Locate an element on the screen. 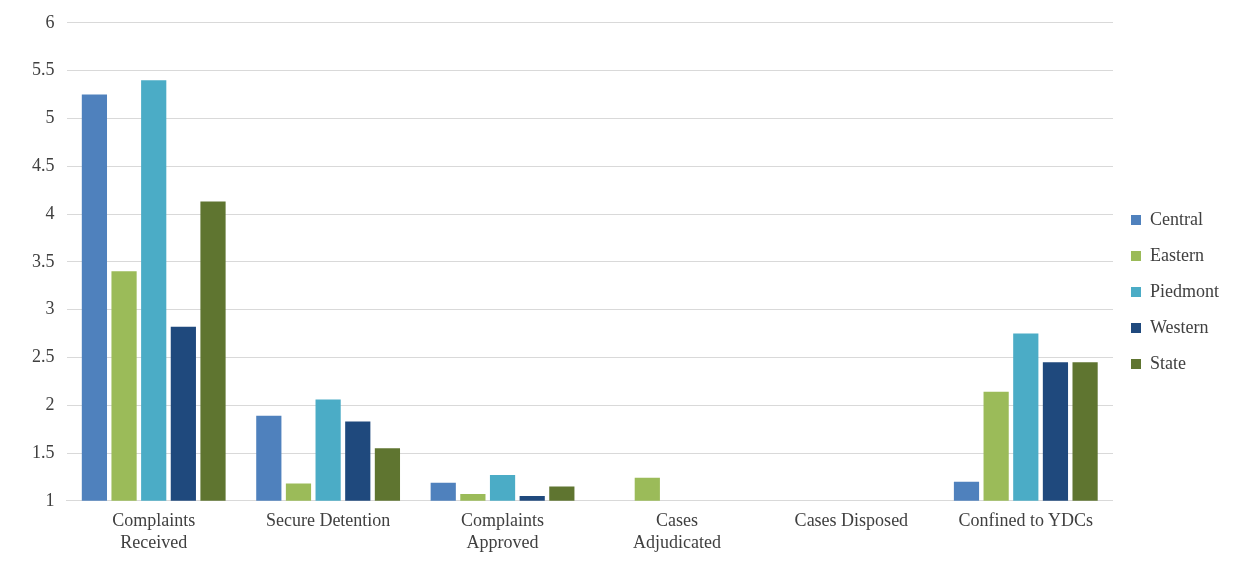 This screenshot has width=1249, height=574. y-tick-label: 5 is located at coordinates (50, 117).